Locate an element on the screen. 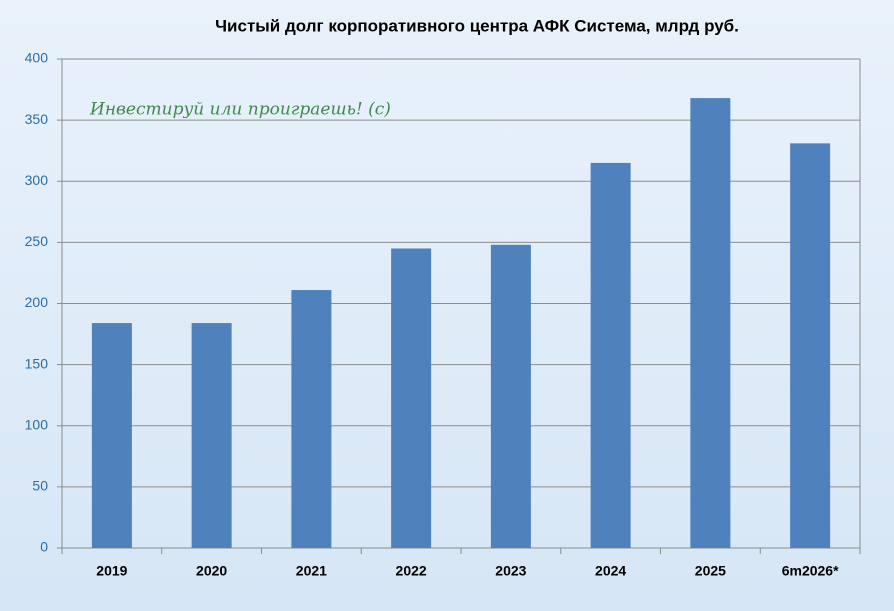 This screenshot has height=611, width=894. x-tick-label: 2019 is located at coordinates (111, 571).